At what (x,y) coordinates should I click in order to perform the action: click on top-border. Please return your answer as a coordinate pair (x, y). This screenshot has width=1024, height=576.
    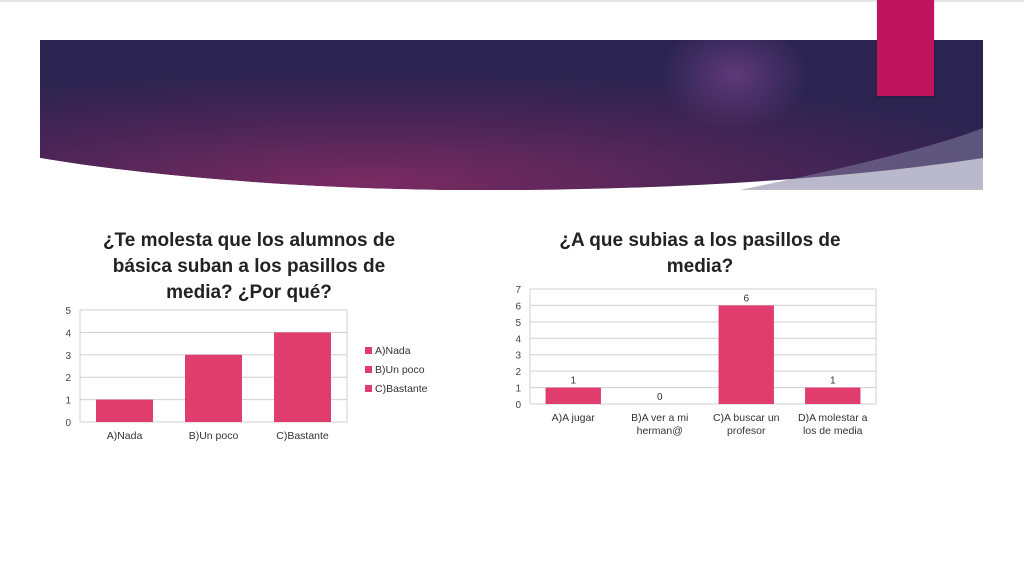
    Looking at the image, I should click on (512, 1).